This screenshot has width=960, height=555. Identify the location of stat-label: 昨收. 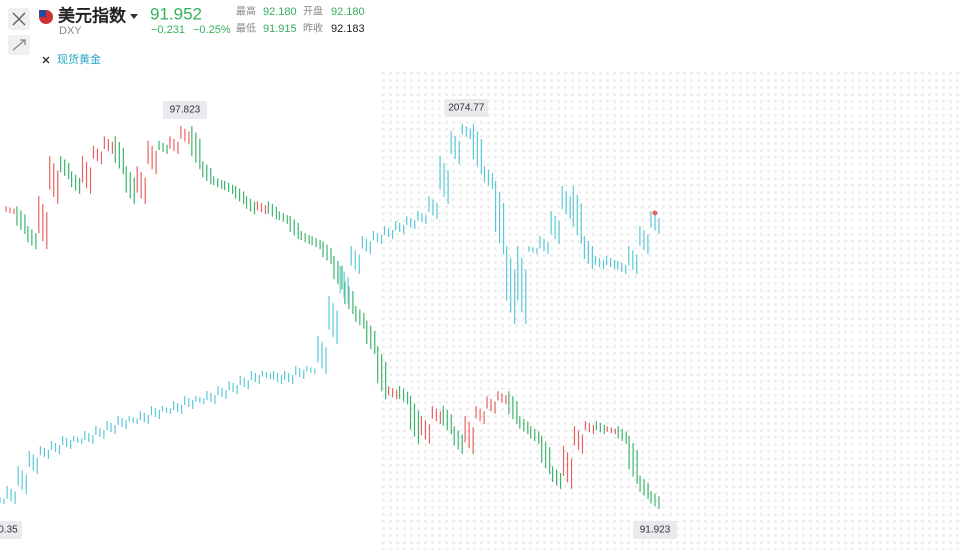
(313, 28).